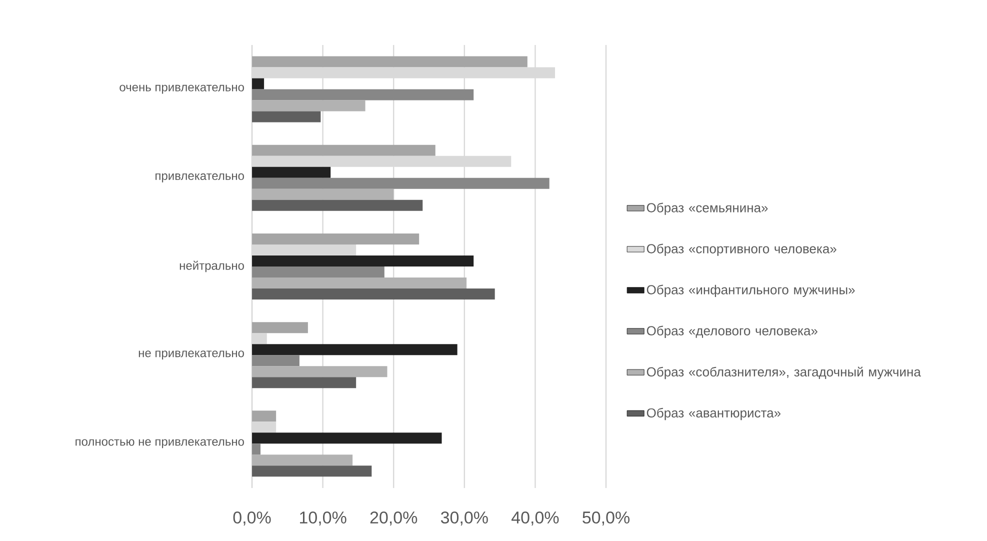 The height and width of the screenshot is (541, 987). I want to click on y-tick-label: не привлекательно, so click(191, 355).